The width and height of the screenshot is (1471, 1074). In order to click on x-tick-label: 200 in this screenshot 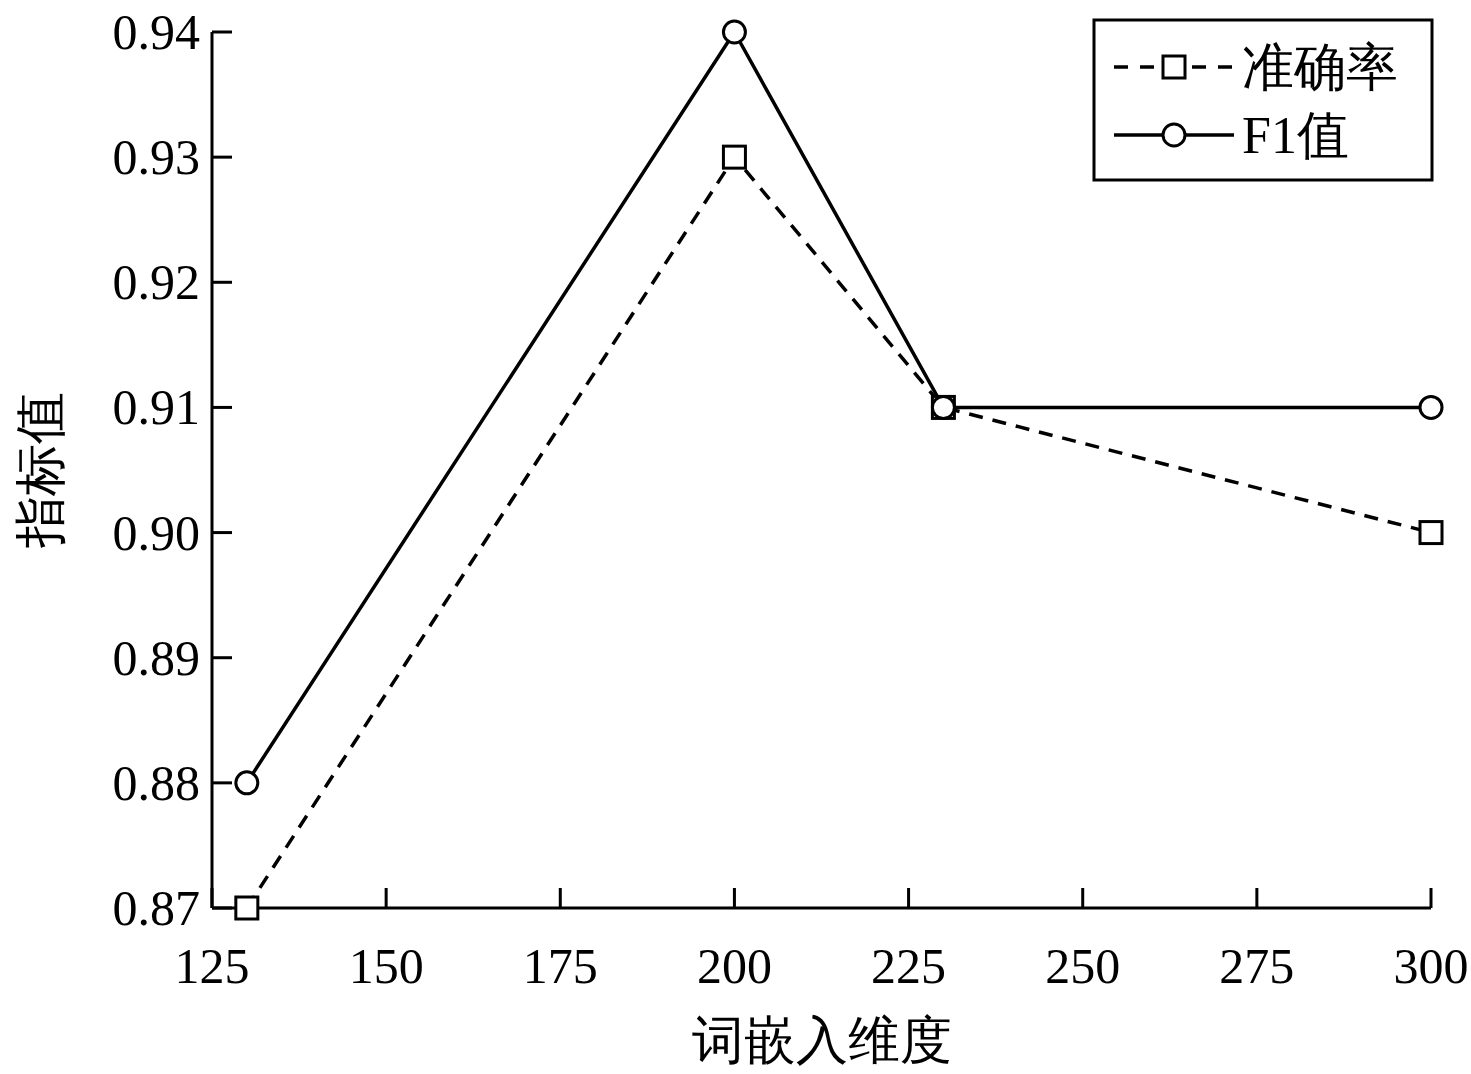, I will do `click(734, 966)`.